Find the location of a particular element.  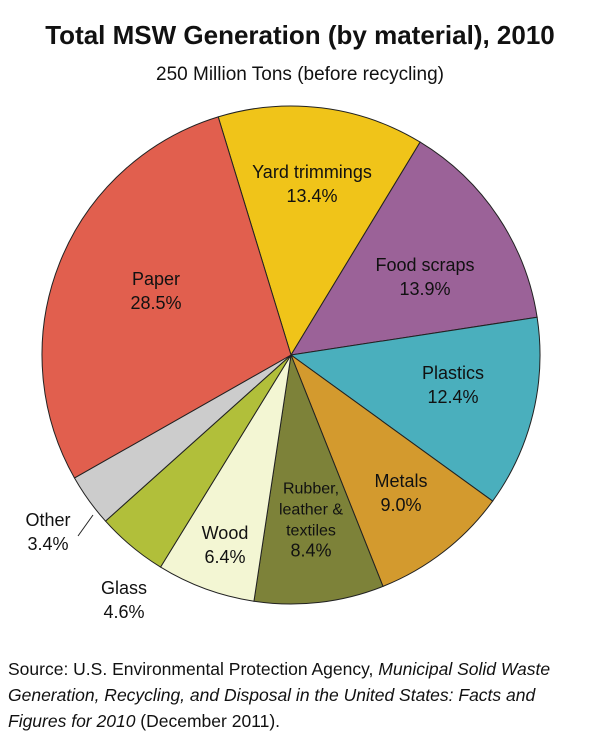

slice-label-wood: Wood is located at coordinates (225, 533).